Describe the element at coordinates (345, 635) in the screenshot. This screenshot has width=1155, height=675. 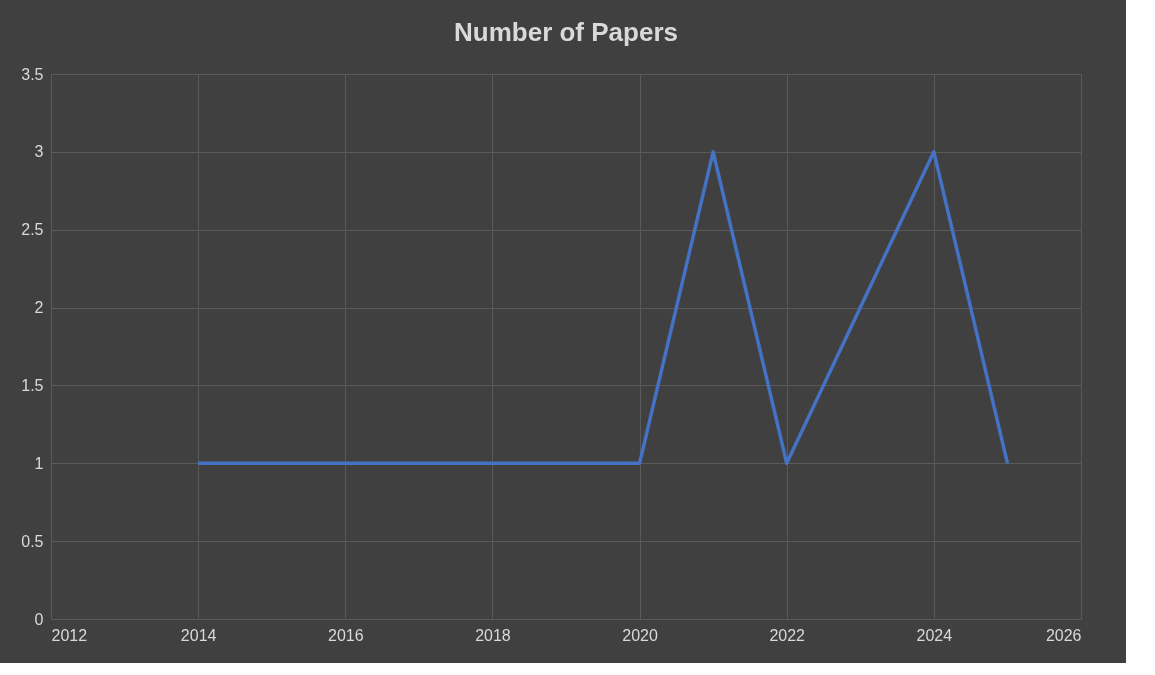
I see `x-tick-label: 2016` at that location.